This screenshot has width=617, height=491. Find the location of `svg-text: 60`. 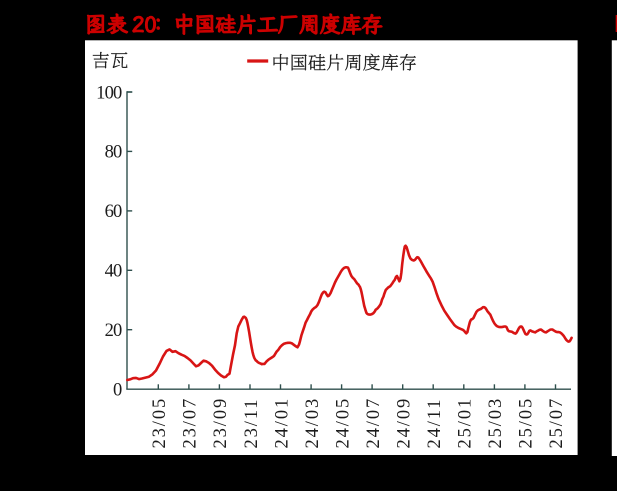

svg-text: 60 is located at coordinates (113, 212).